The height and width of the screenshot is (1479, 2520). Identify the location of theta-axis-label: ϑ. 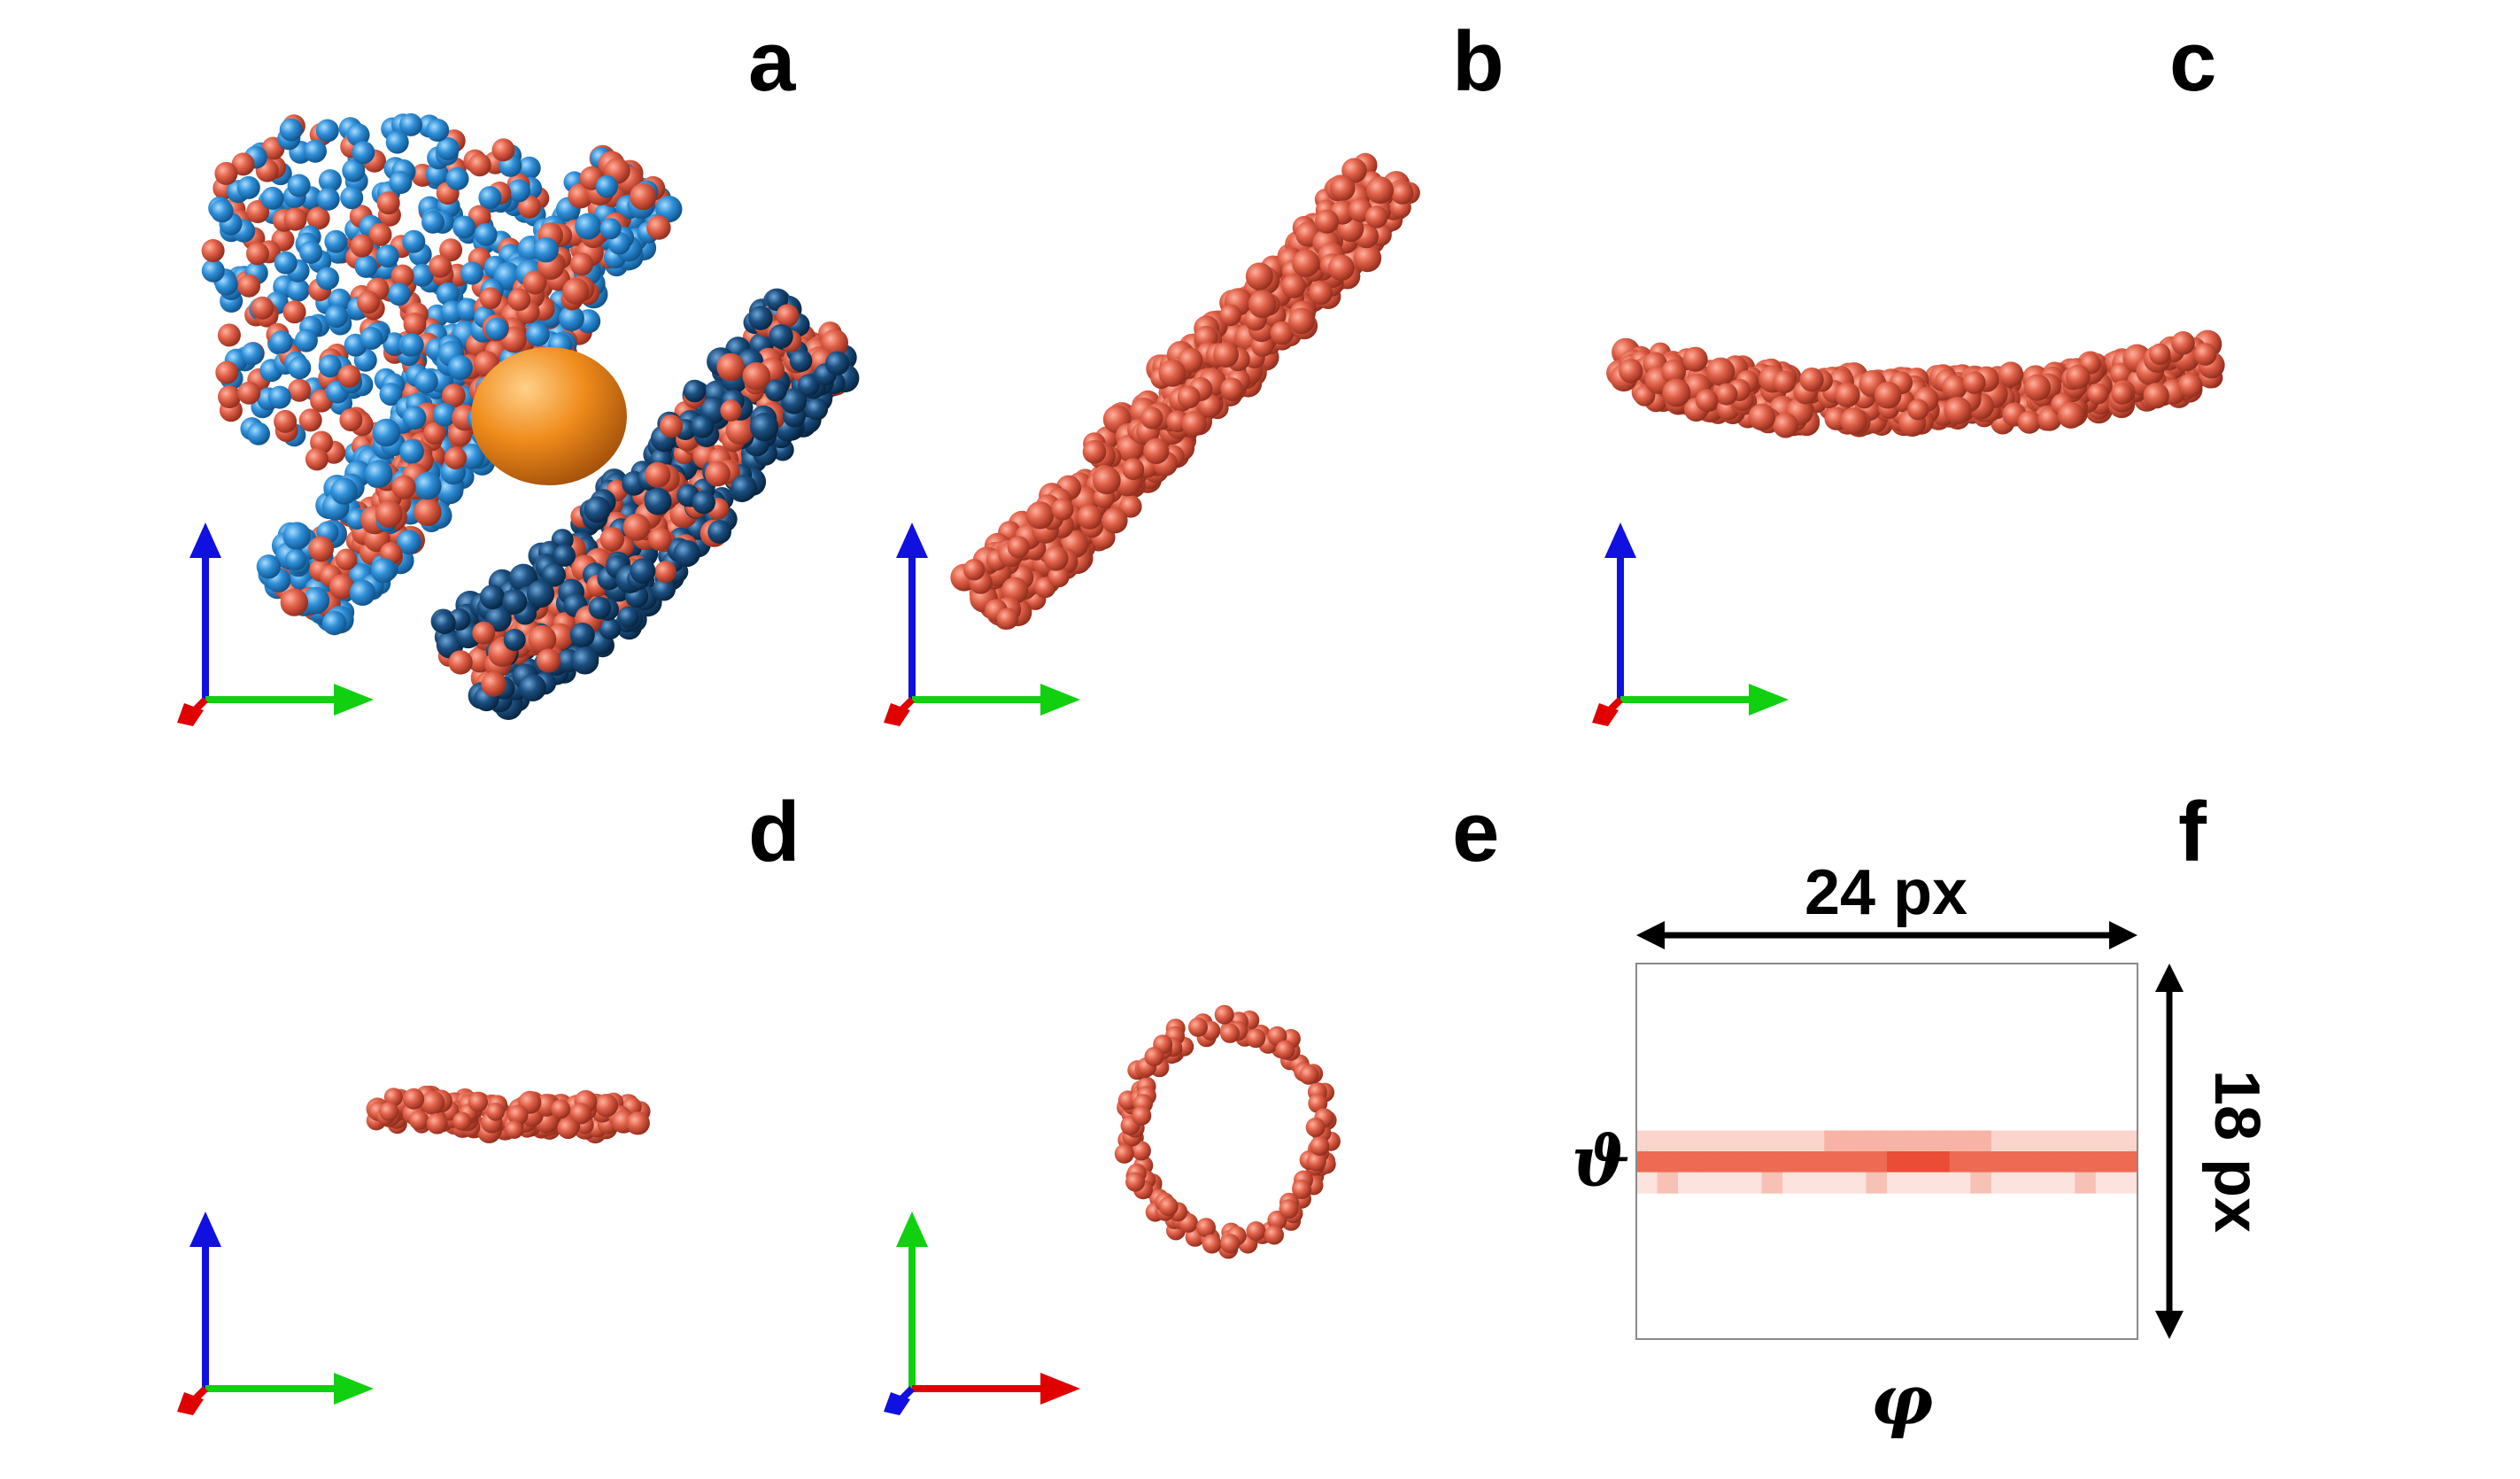
(1601, 1161).